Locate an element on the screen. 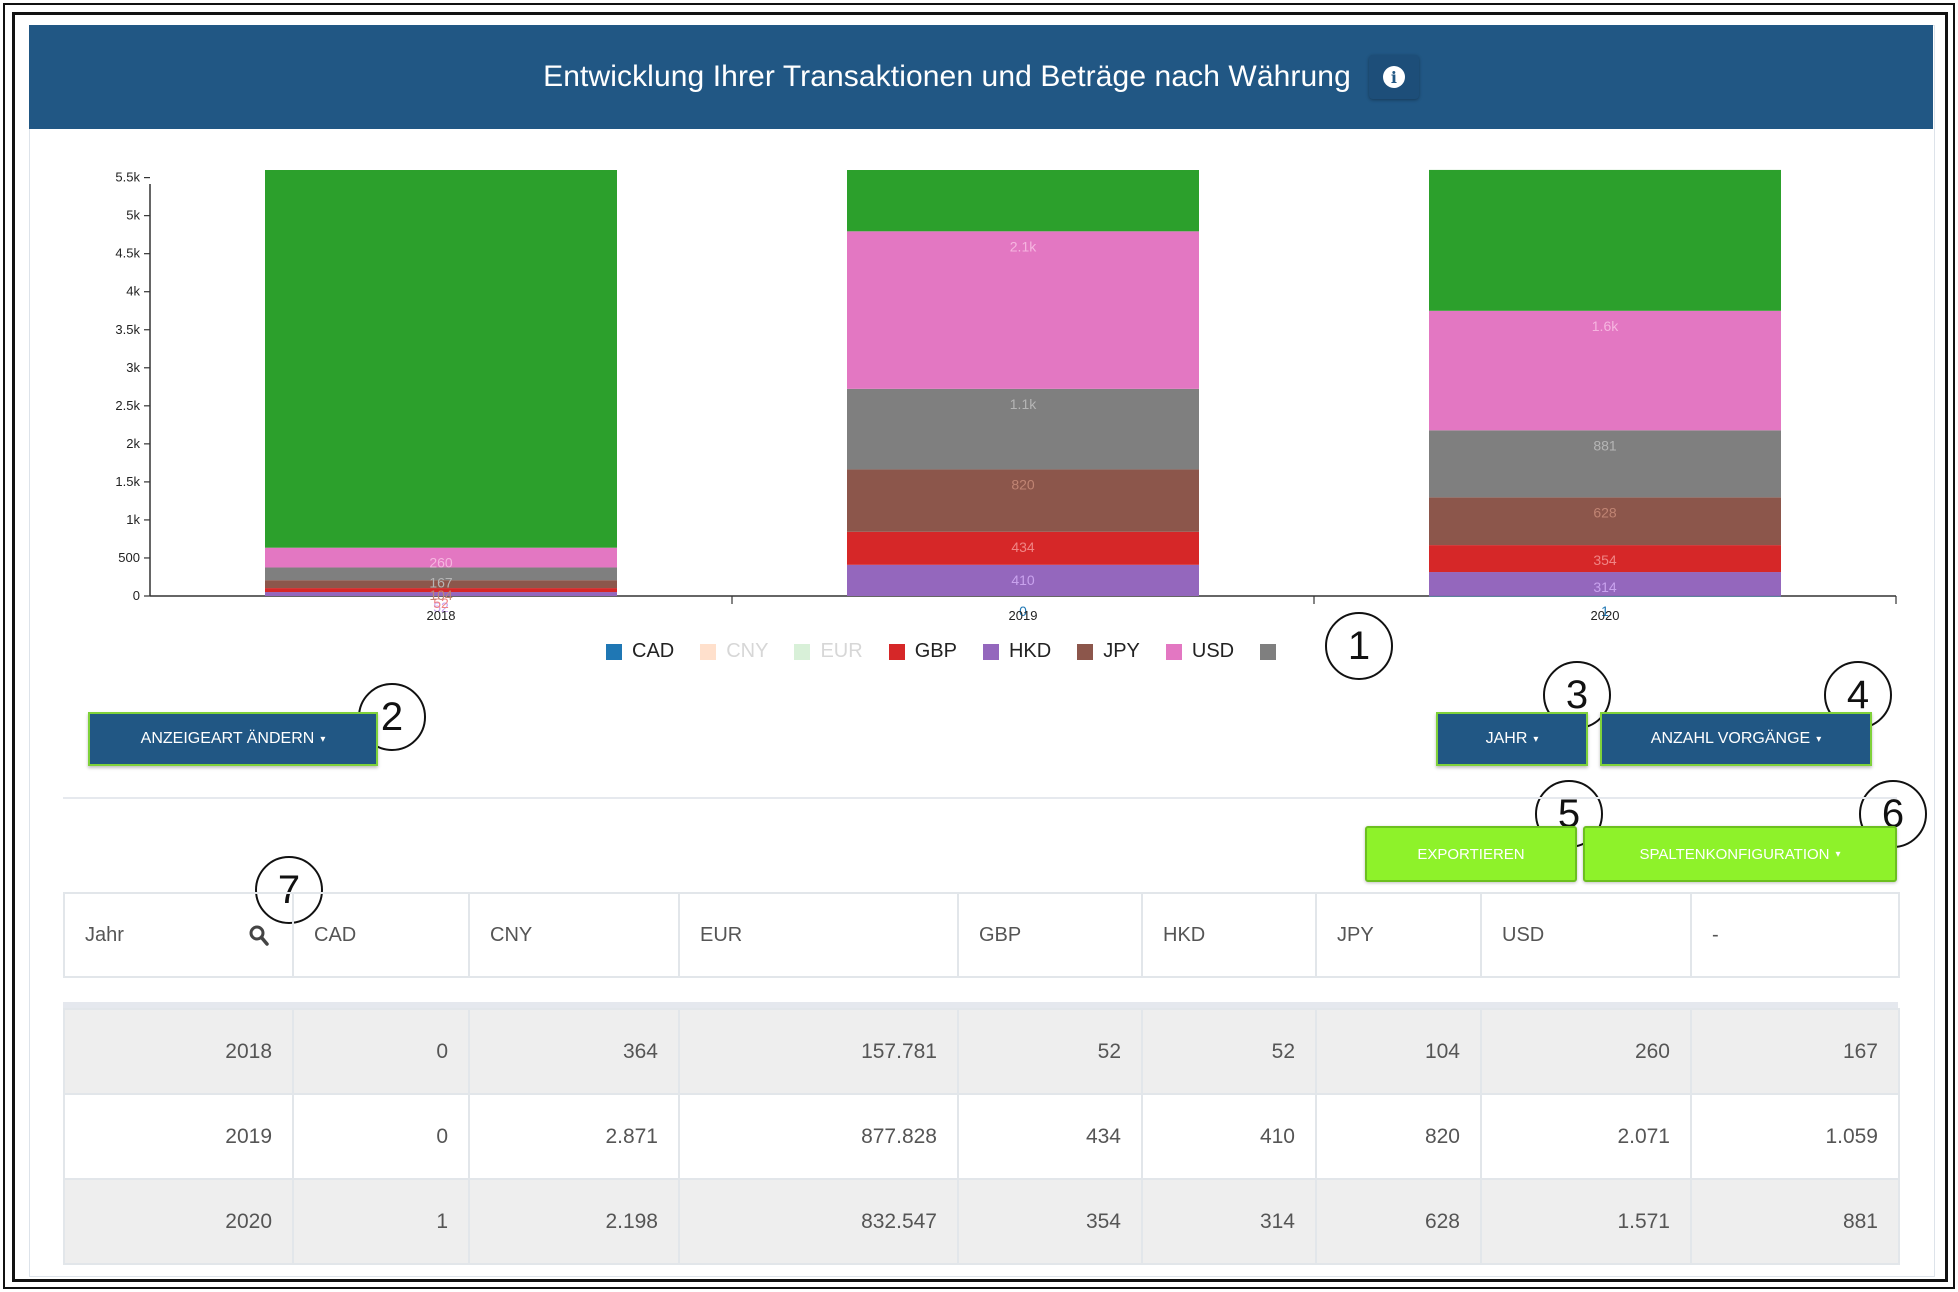 The image size is (1958, 1292). bar-segment-eur-2018 is located at coordinates (441, 359).